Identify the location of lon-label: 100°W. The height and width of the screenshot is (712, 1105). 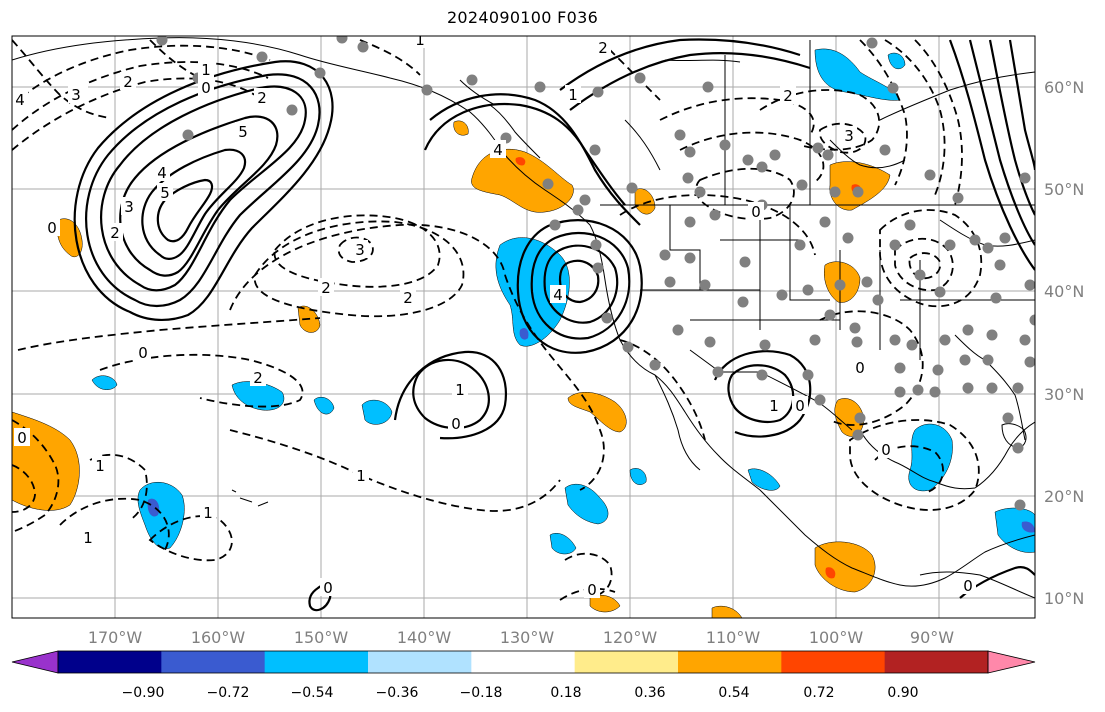
(836, 637).